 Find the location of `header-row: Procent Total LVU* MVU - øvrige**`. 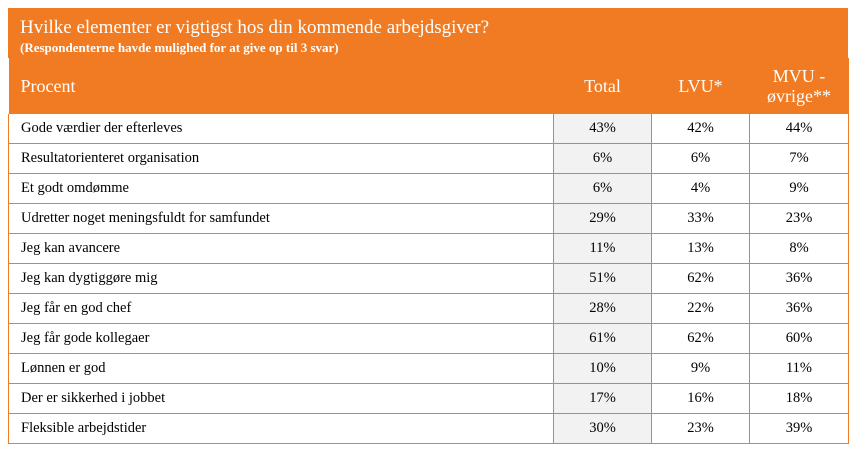

header-row: Procent Total LVU* MVU - øvrige** is located at coordinates (428, 86).